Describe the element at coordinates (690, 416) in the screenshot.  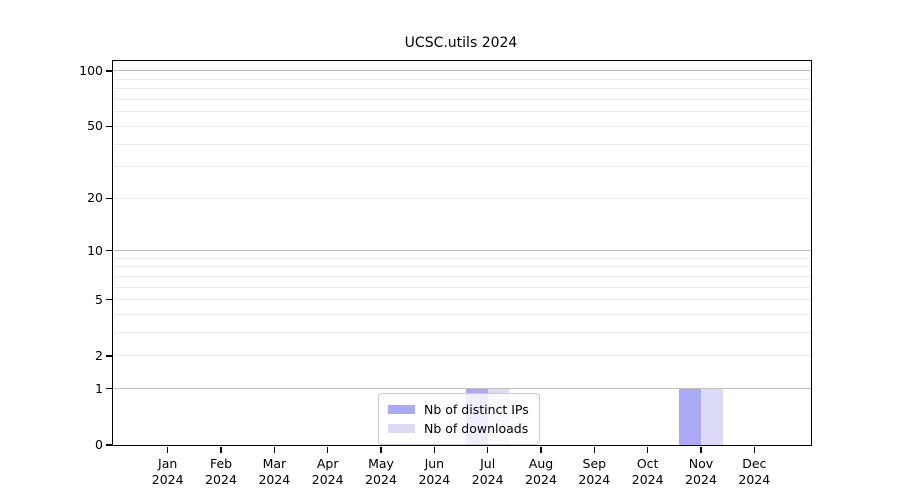
I see `bar-nb-of-distinct-ips-Nov-2024` at that location.